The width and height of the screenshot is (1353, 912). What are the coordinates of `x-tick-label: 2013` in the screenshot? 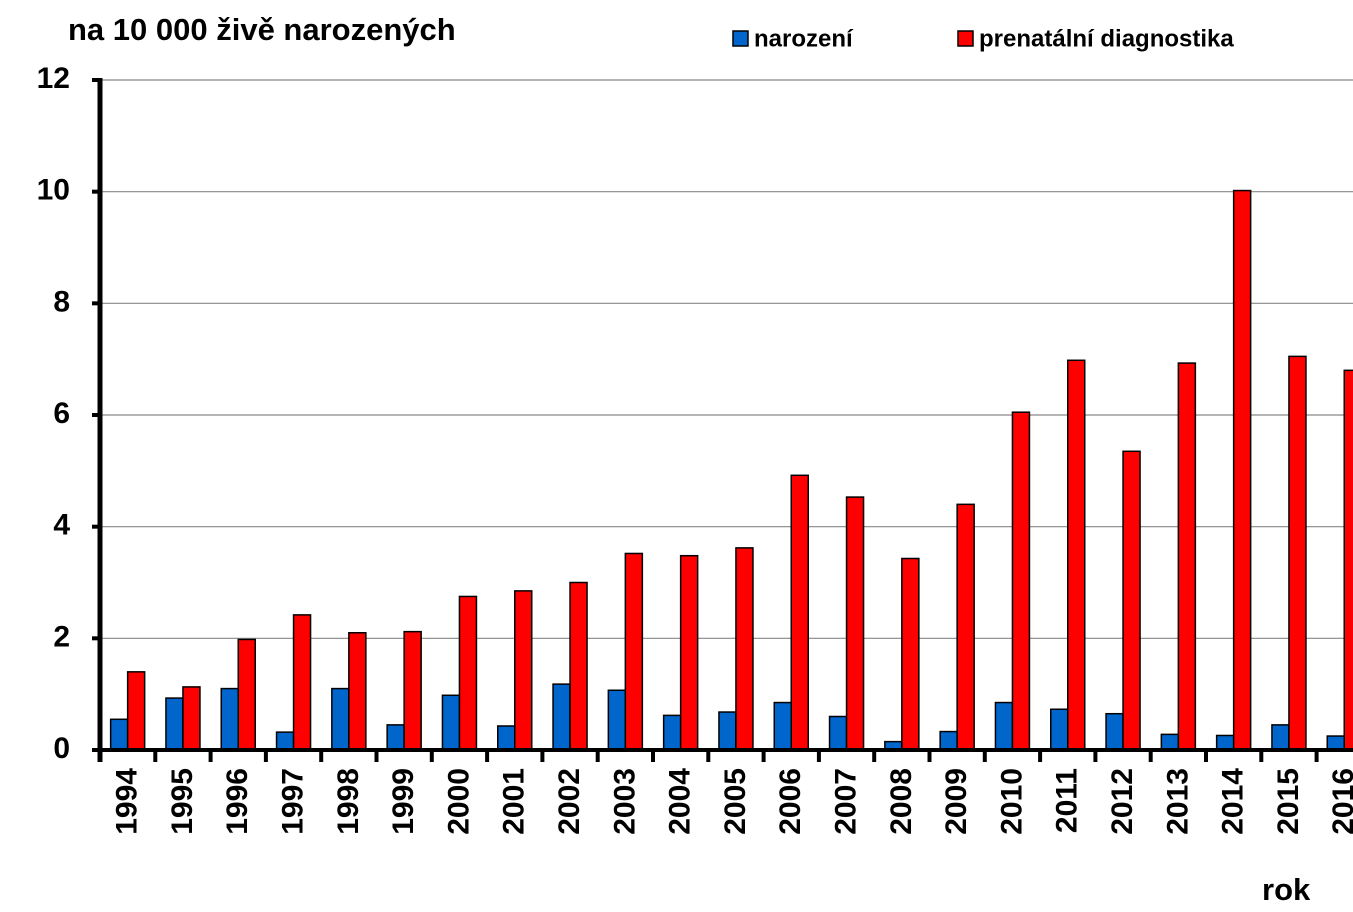 It's located at (1177, 801).